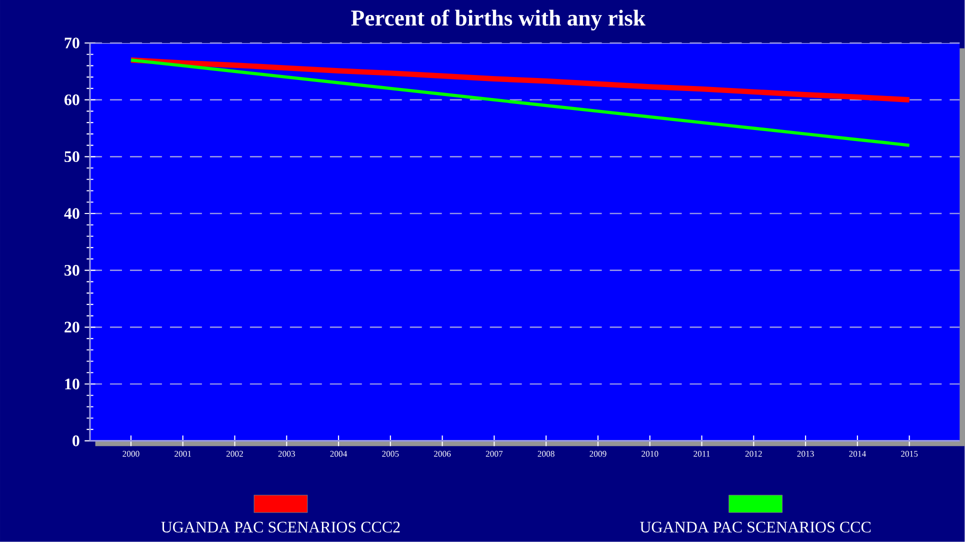 The image size is (965, 542). Describe the element at coordinates (598, 453) in the screenshot. I see `x-tick-label: 2009` at that location.